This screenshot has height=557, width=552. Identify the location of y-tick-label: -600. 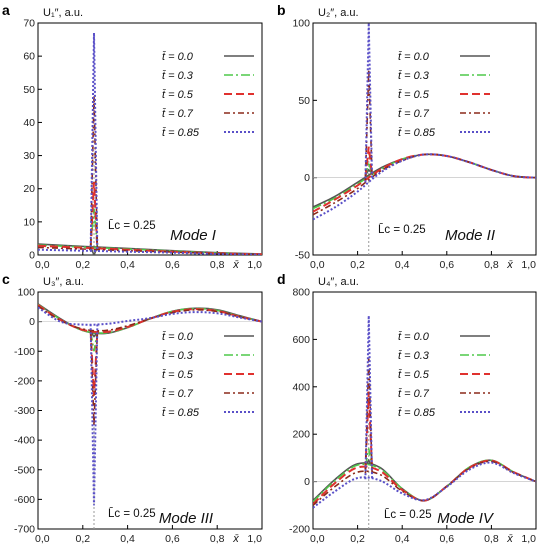
(24, 500).